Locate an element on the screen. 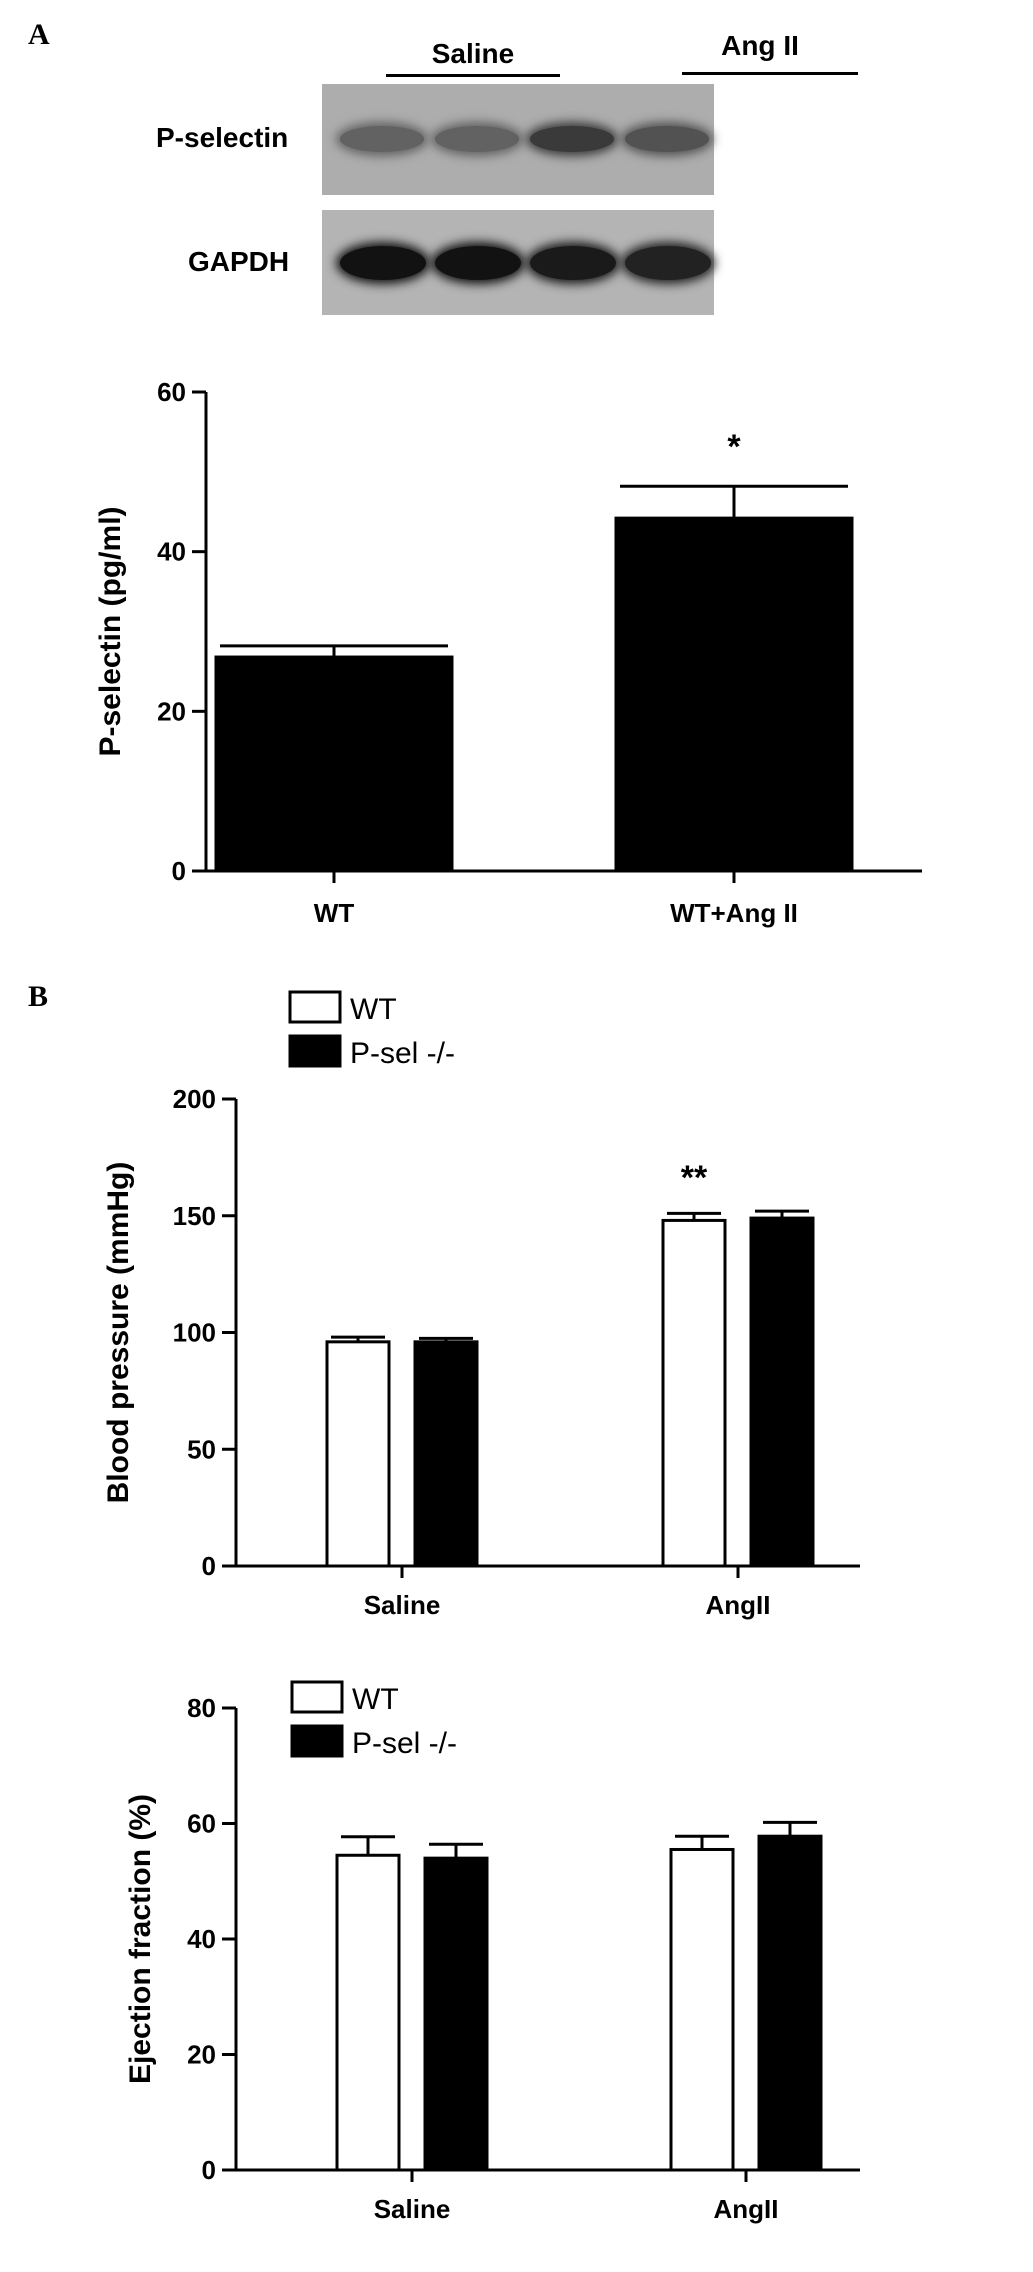 The height and width of the screenshot is (2272, 1033). chart2-significance-1: ** is located at coordinates (694, 1178).